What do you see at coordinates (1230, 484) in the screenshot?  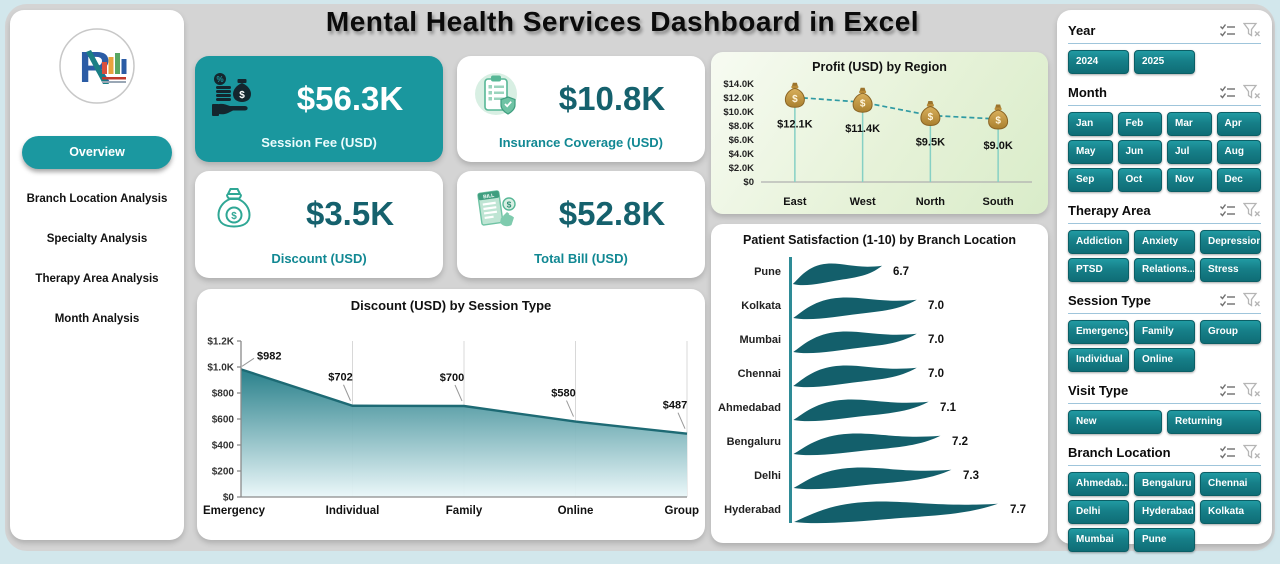 I see `slicer-option-chennai: Chennai` at bounding box center [1230, 484].